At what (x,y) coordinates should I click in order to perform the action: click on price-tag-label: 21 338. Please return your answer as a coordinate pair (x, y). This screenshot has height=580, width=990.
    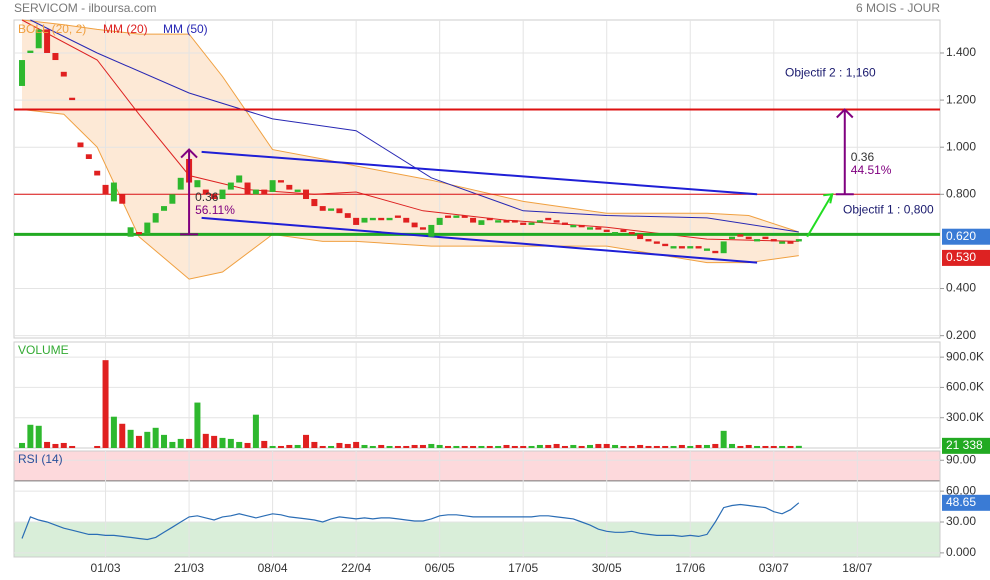
    Looking at the image, I should click on (964, 445).